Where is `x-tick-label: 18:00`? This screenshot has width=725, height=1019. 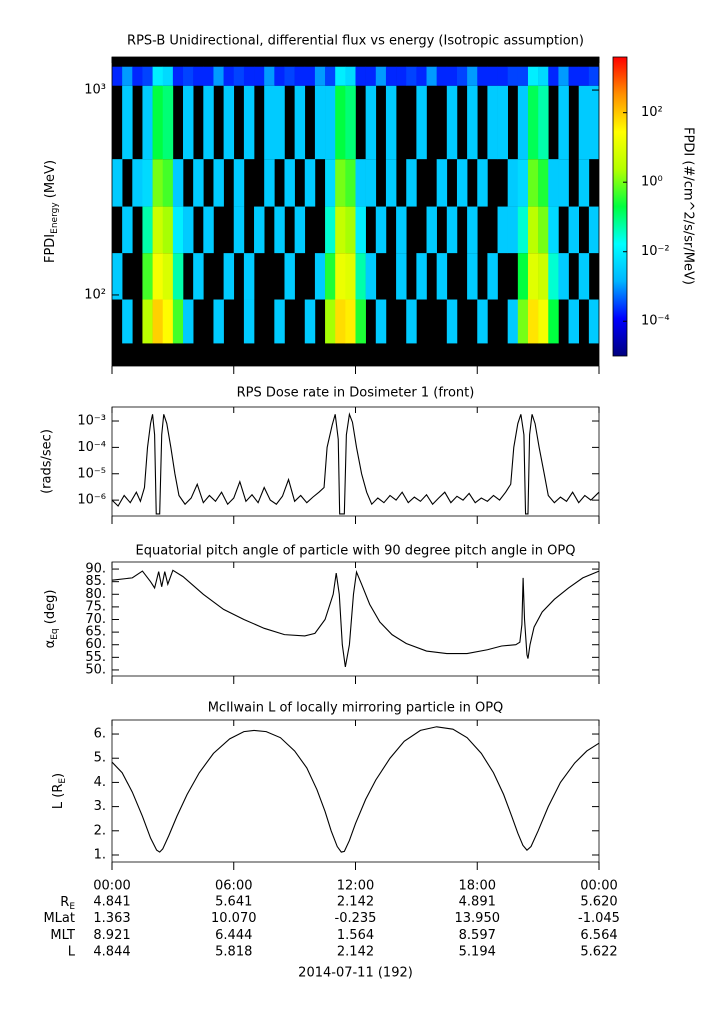 x-tick-label: 18:00 is located at coordinates (477, 886).